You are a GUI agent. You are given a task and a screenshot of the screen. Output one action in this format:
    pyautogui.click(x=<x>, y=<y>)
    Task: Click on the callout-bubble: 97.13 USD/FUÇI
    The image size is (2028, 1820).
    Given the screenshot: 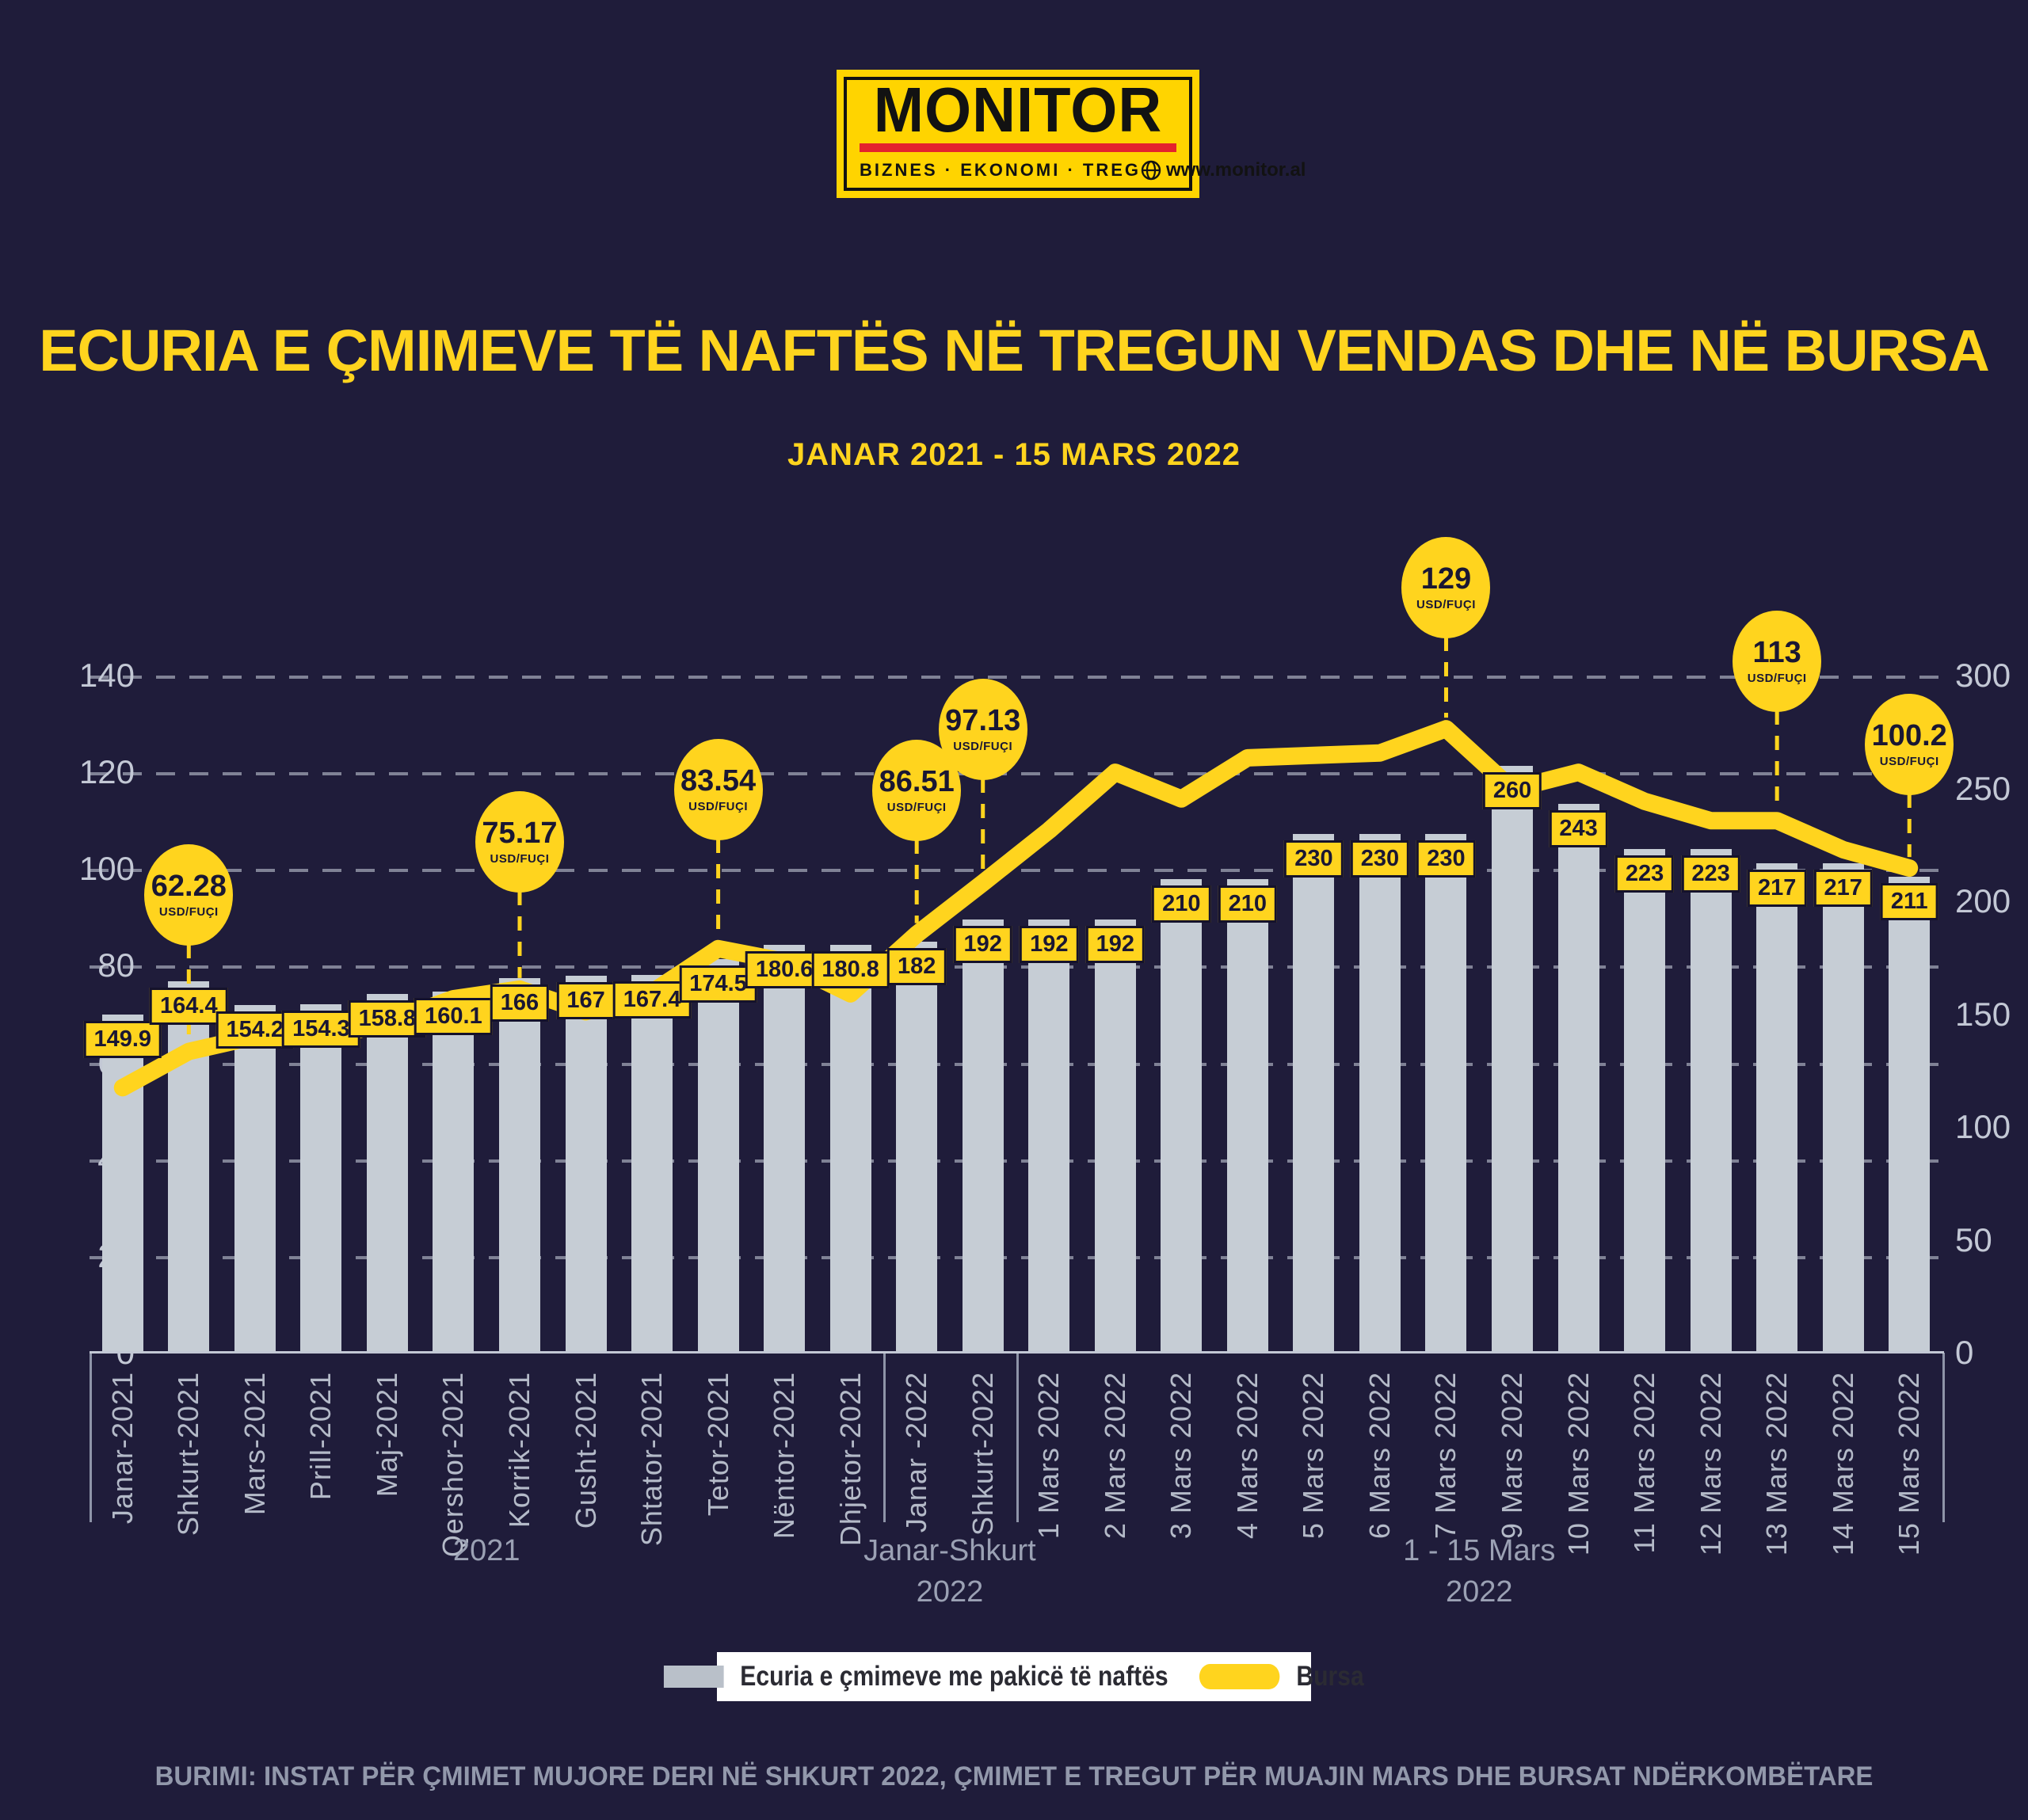 What is the action you would take?
    pyautogui.click(x=982, y=729)
    